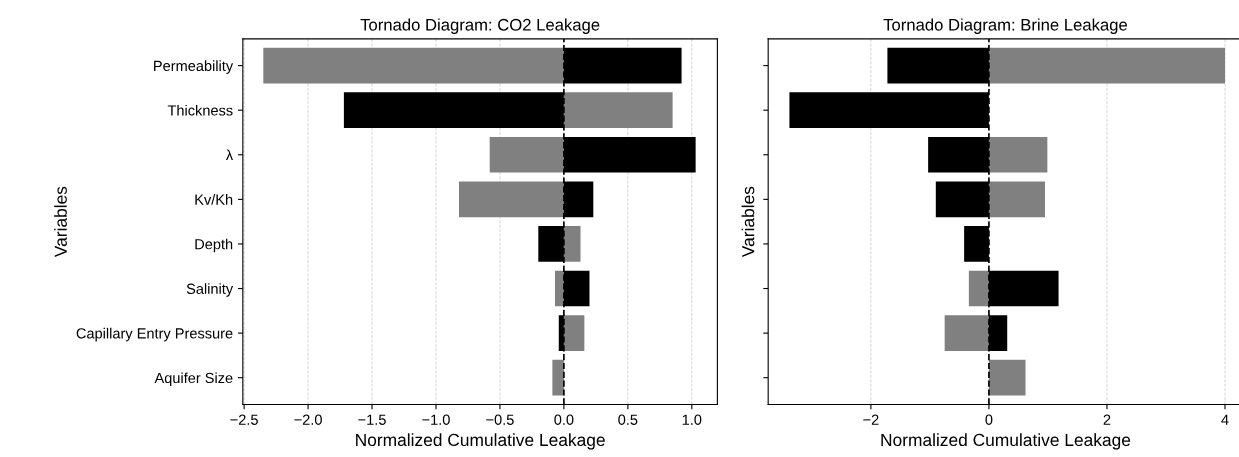  Describe the element at coordinates (244, 419) in the screenshot. I see `x-tick-label: −2.5` at that location.